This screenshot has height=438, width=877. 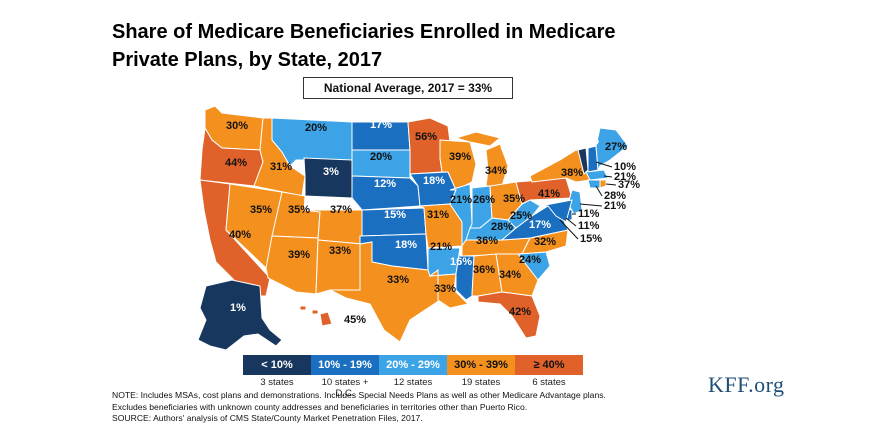 What do you see at coordinates (545, 242) in the screenshot?
I see `state-label-NC: 32%` at bounding box center [545, 242].